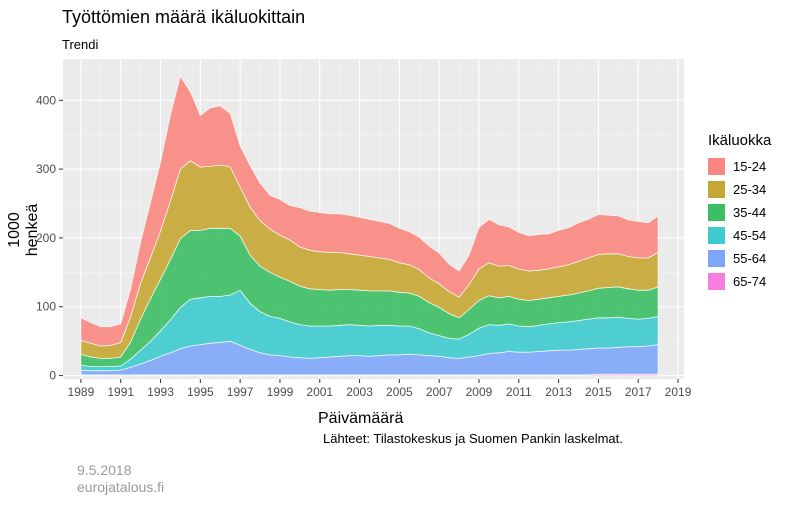 This screenshot has width=800, height=532. What do you see at coordinates (52, 376) in the screenshot?
I see `y-tick-label: 0` at bounding box center [52, 376].